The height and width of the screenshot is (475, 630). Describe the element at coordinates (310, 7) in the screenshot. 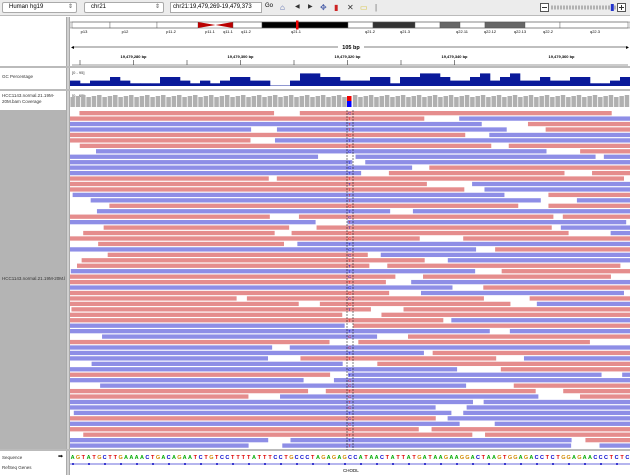

I see `forward-icon: ▶` at that location.